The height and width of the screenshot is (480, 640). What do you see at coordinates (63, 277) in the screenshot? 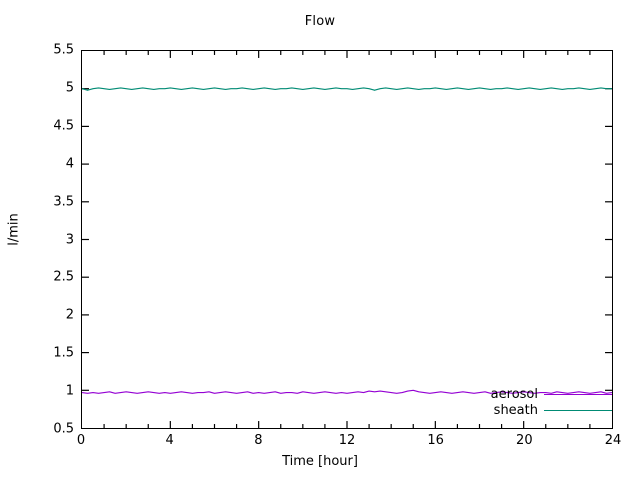
I see `y-tick-label: 2.5` at bounding box center [63, 277].